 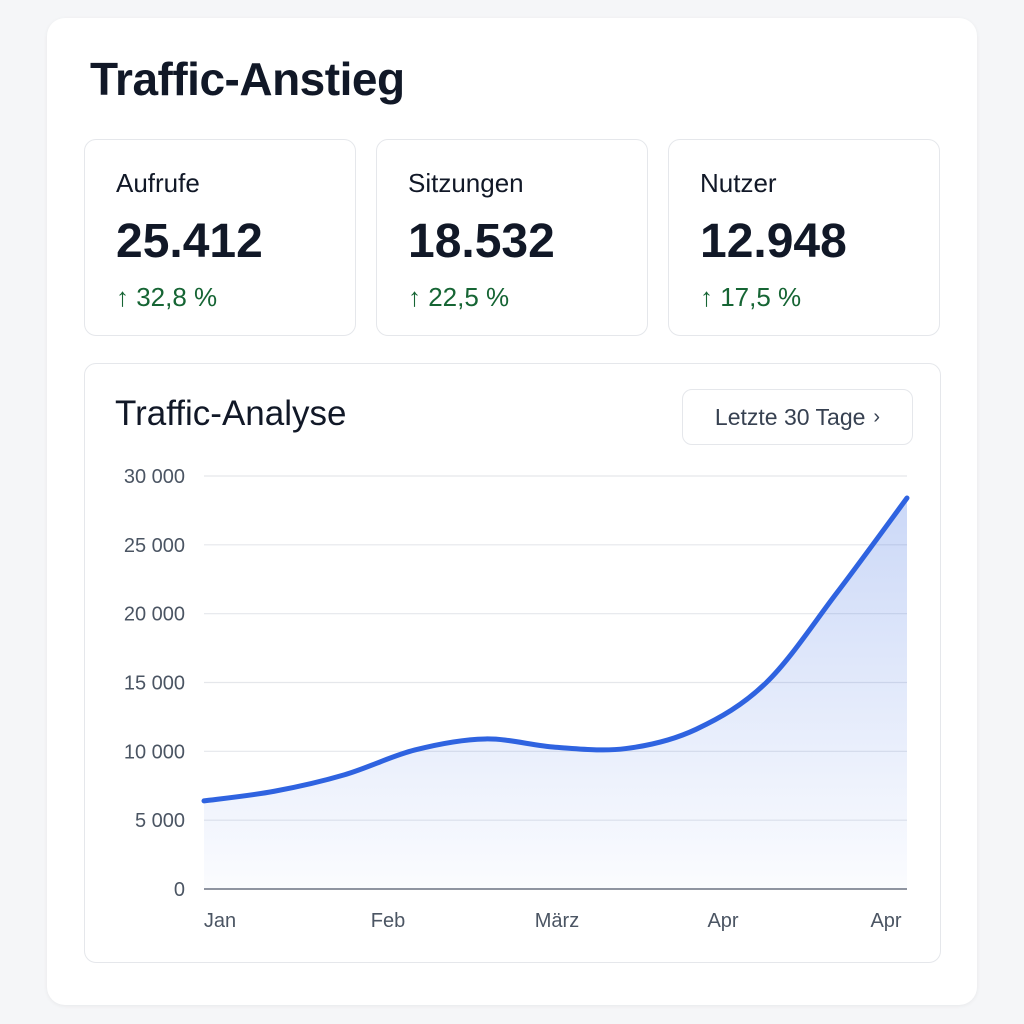 I want to click on y-tick-label: 15 000, so click(x=154, y=684).